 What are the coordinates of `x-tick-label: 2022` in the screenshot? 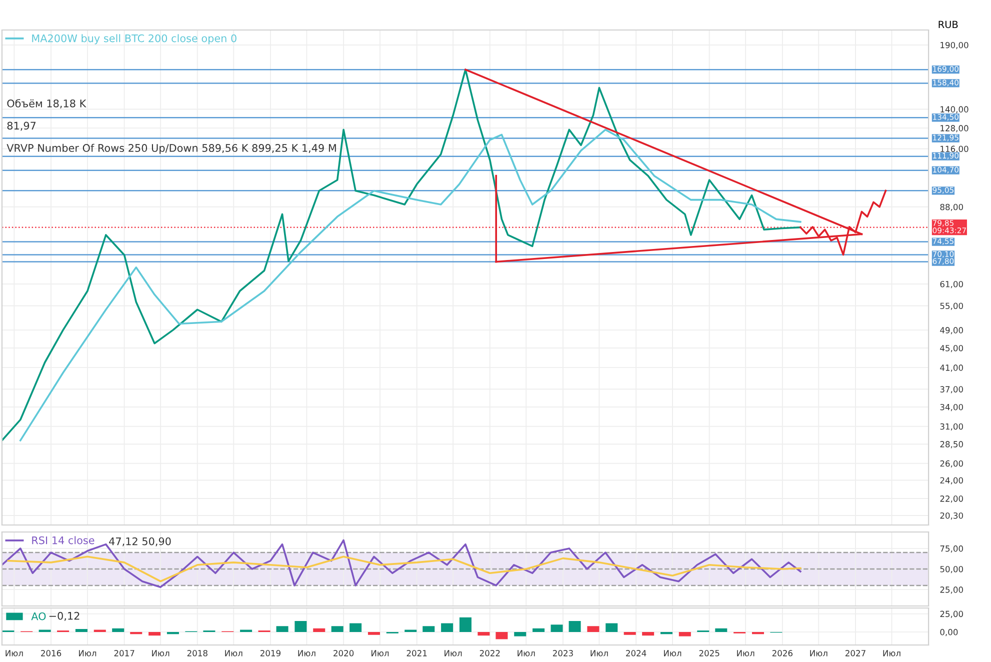 It's located at (490, 653).